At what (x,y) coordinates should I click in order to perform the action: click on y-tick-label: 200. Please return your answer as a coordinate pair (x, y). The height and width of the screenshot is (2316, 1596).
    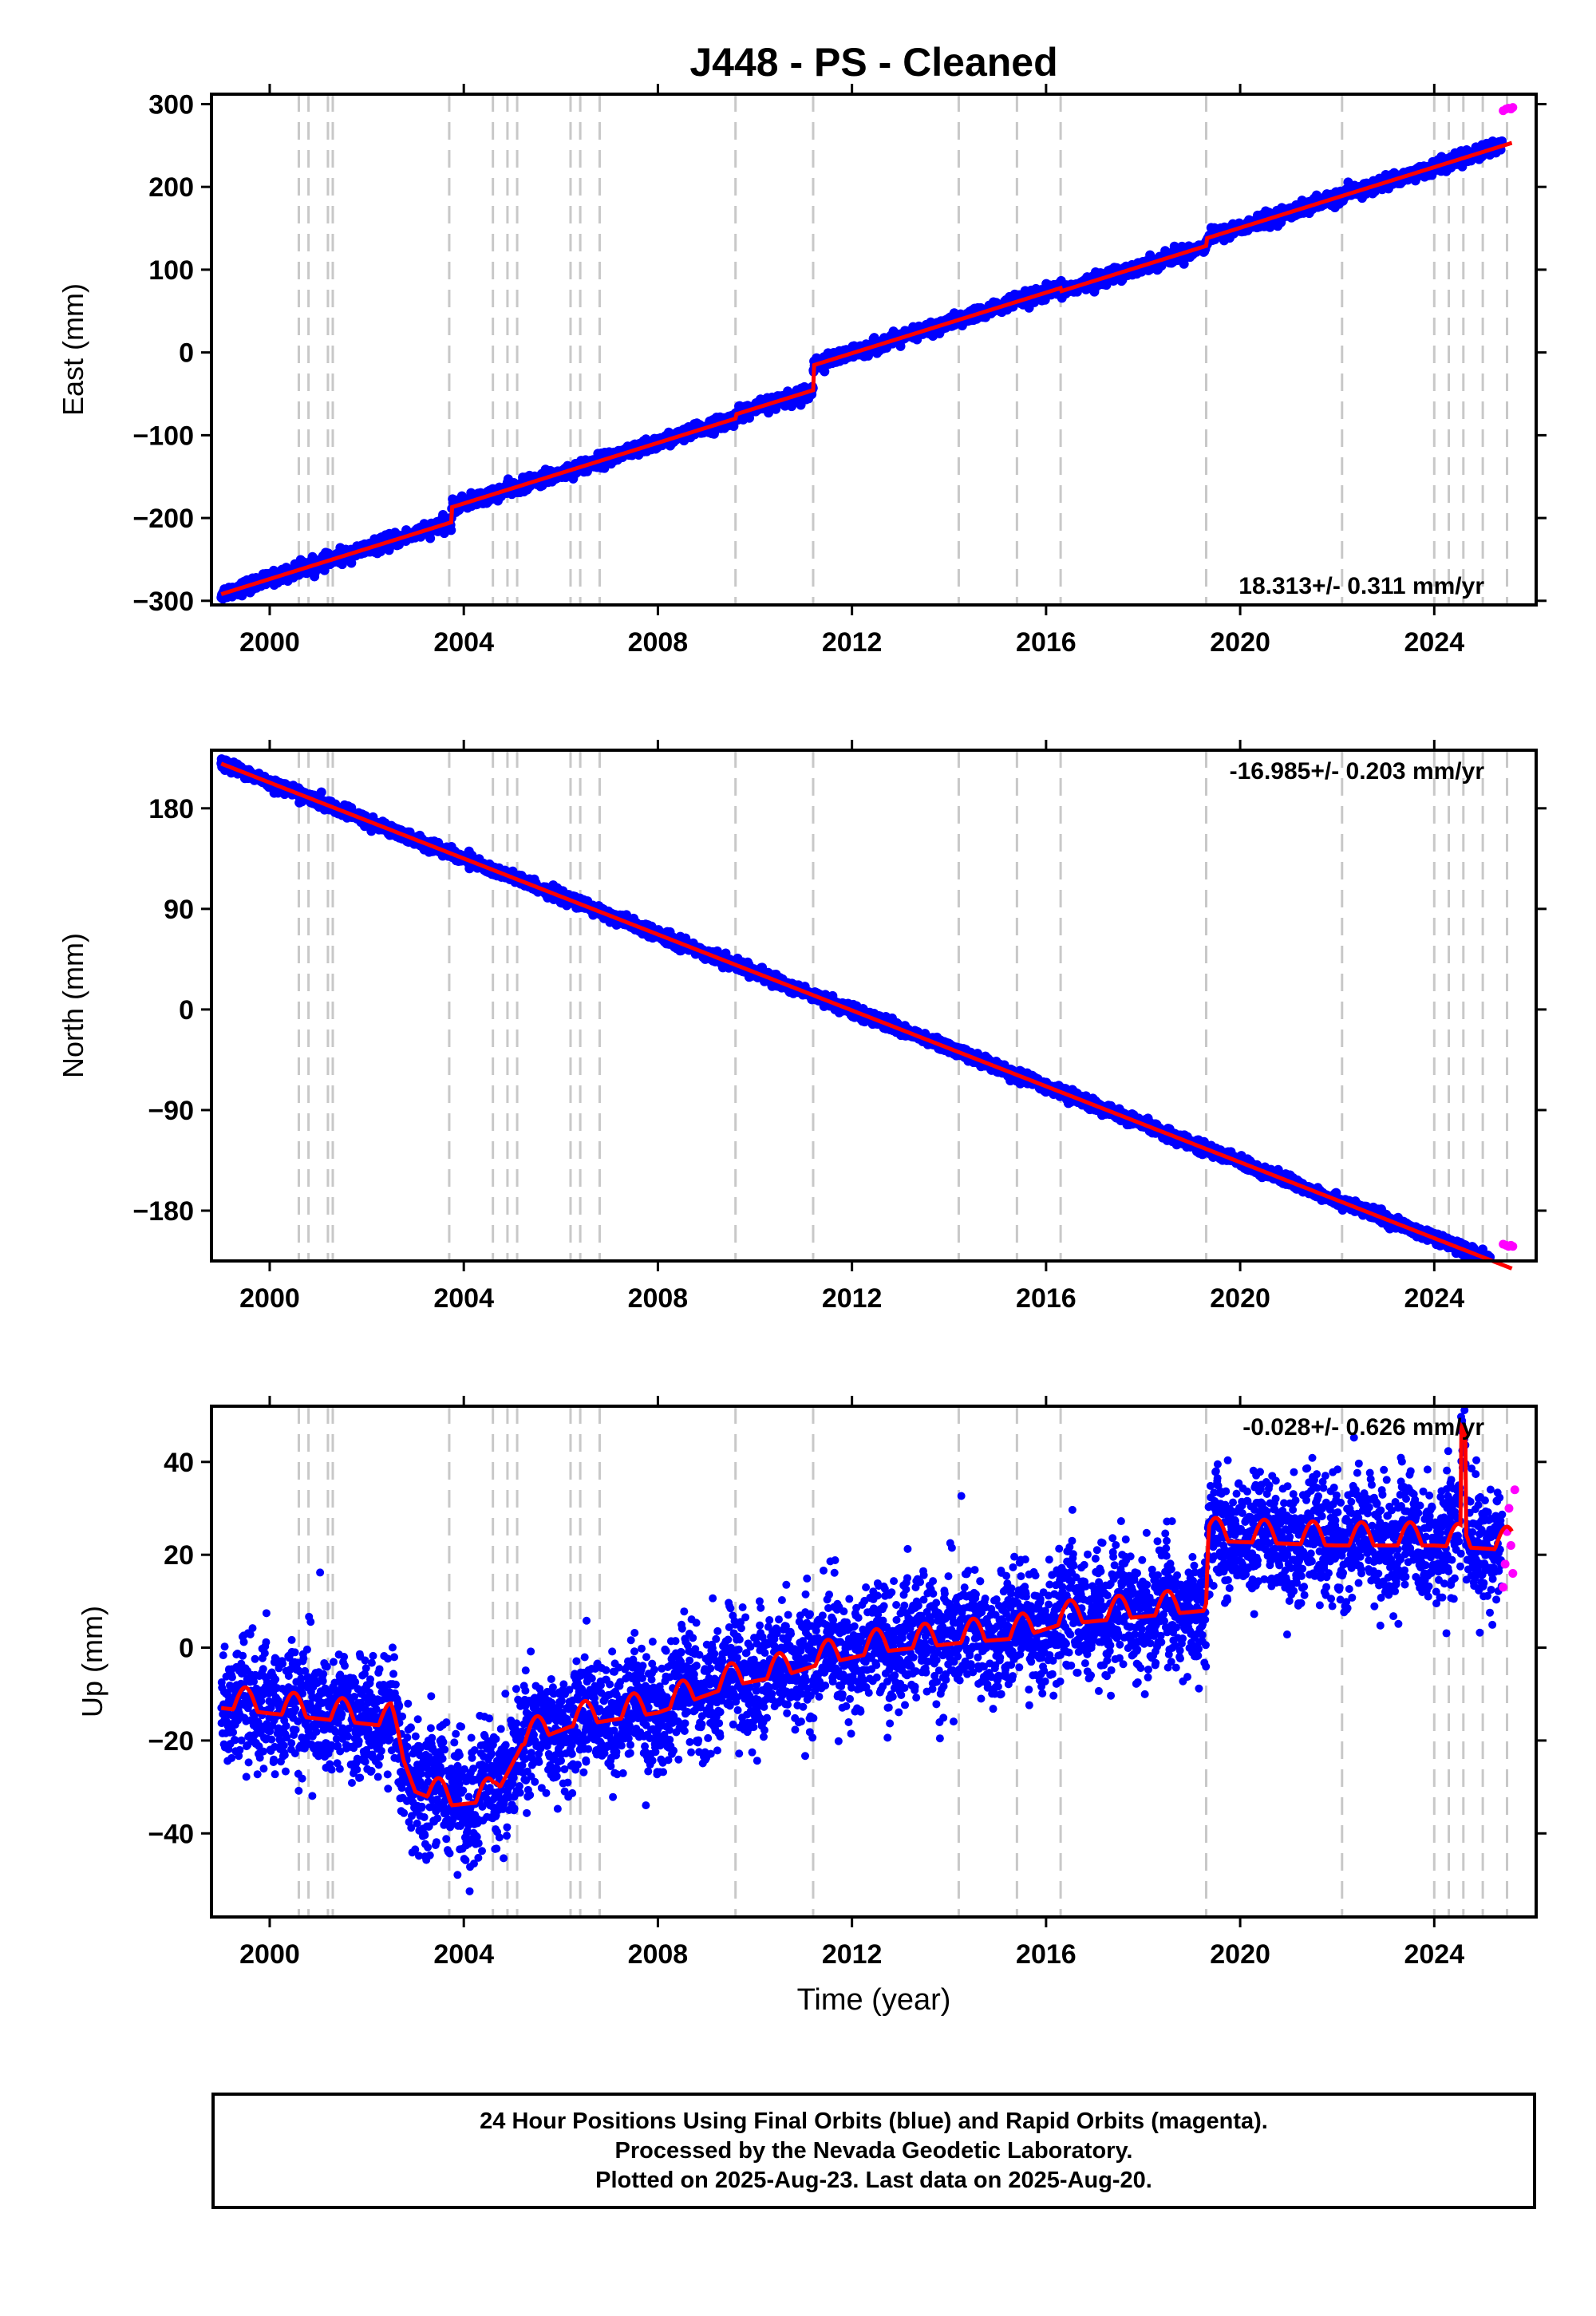
    Looking at the image, I should click on (171, 187).